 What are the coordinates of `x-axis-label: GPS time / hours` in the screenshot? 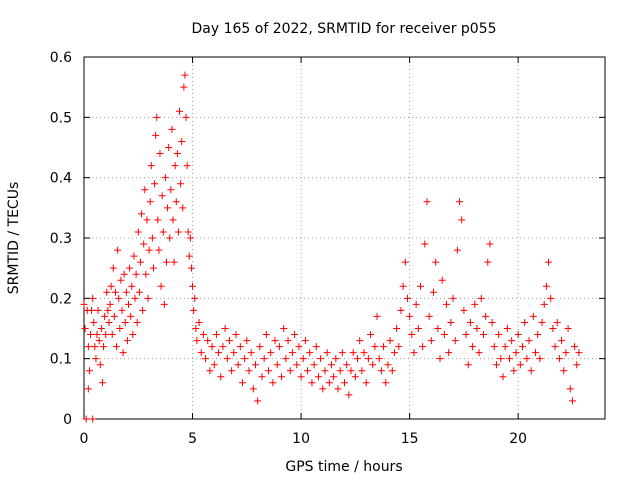 It's located at (343, 467).